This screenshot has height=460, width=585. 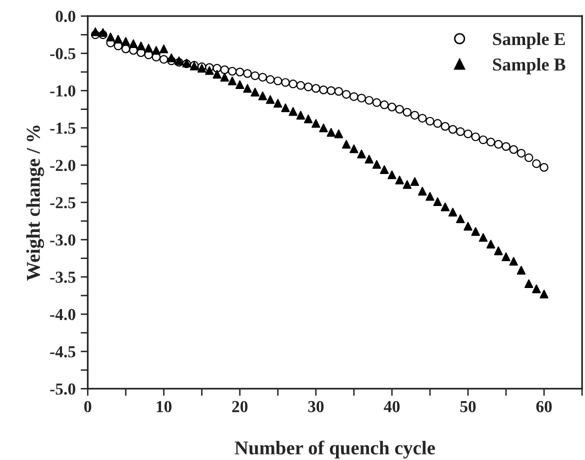 What do you see at coordinates (63, 314) in the screenshot?
I see `y-tick-label: -4.0` at bounding box center [63, 314].